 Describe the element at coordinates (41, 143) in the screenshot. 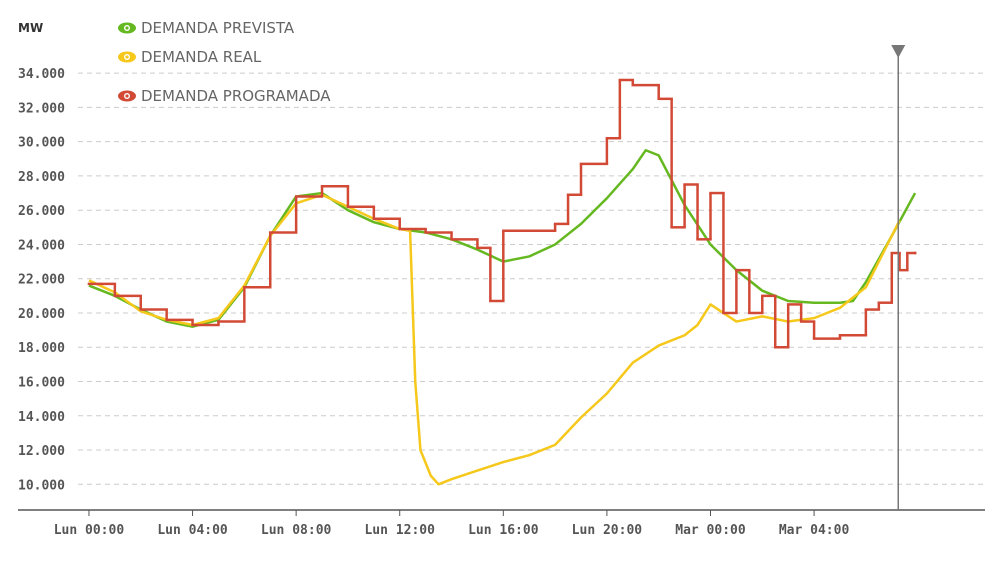

I see `y-tick-label: 30.000` at that location.